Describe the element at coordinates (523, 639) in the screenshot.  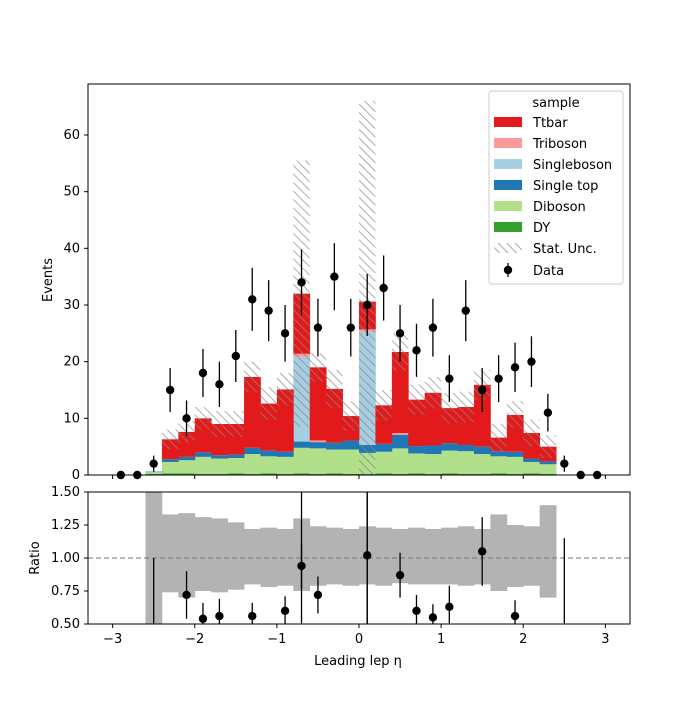
I see `x-tick-label: 2` at that location.